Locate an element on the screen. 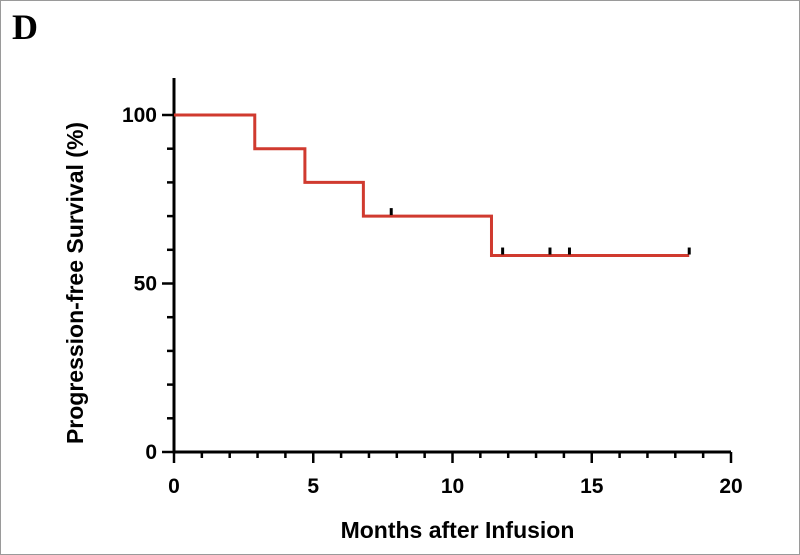  y-tick-label: 100 is located at coordinates (139, 115).